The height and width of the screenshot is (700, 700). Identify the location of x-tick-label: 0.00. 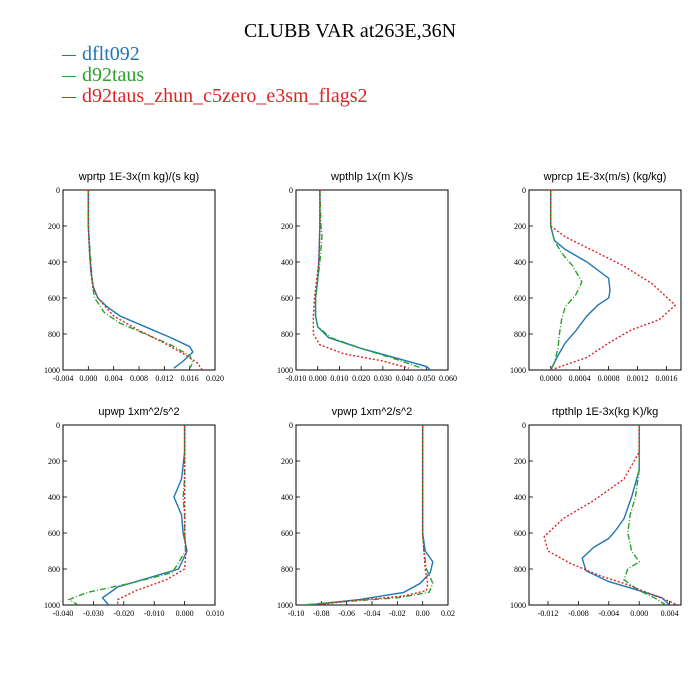
(423, 613).